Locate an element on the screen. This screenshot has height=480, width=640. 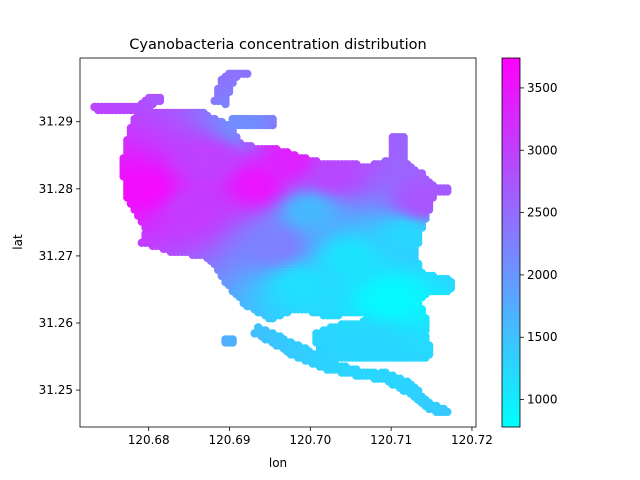
colorbar-ticks: 1000 1500 2000 2500 3000 3500 is located at coordinates (539, 244).